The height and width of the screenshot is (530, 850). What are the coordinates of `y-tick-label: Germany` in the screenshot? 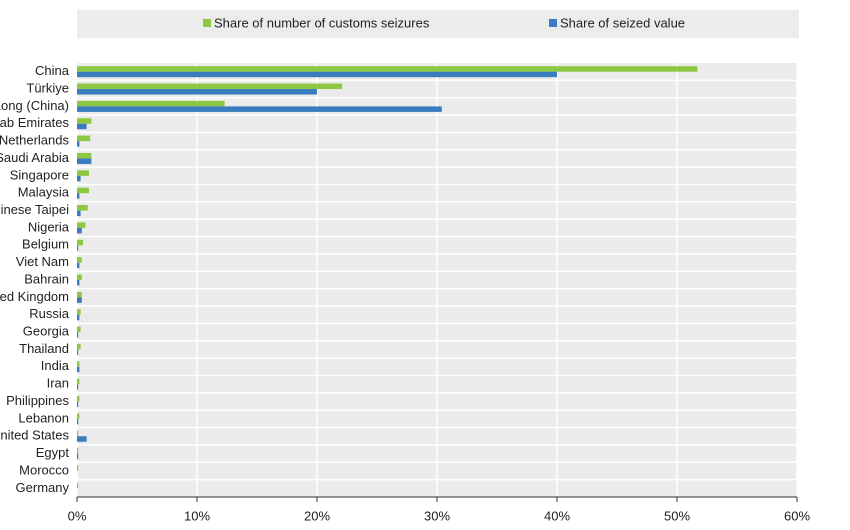 It's located at (43, 487).